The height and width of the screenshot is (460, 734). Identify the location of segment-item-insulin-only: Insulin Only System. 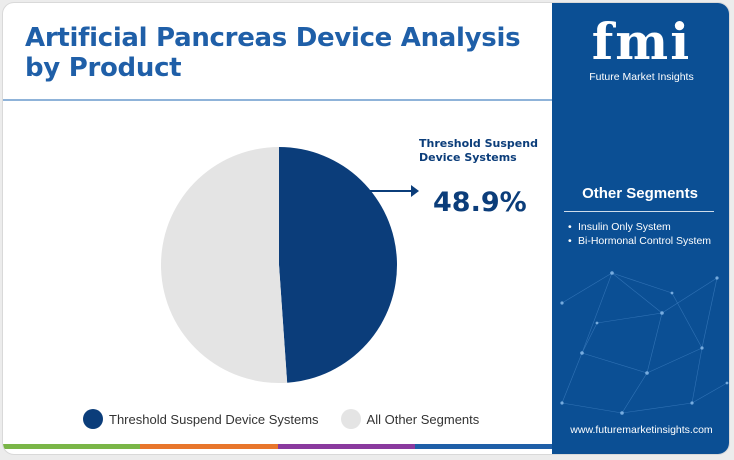
(641, 227).